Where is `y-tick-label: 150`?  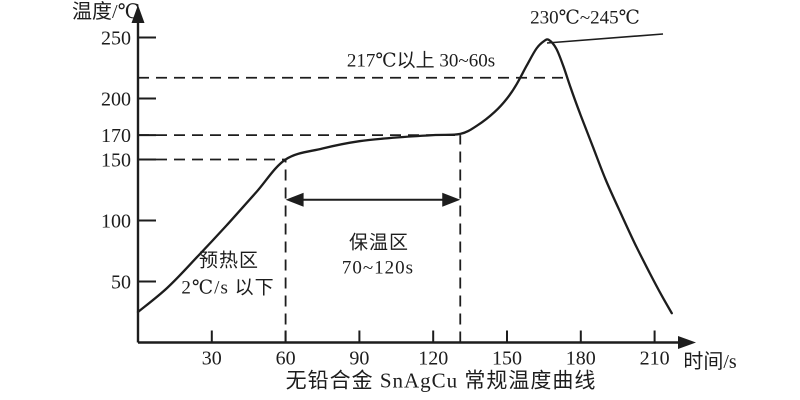
y-tick-label: 150 is located at coordinates (116, 161).